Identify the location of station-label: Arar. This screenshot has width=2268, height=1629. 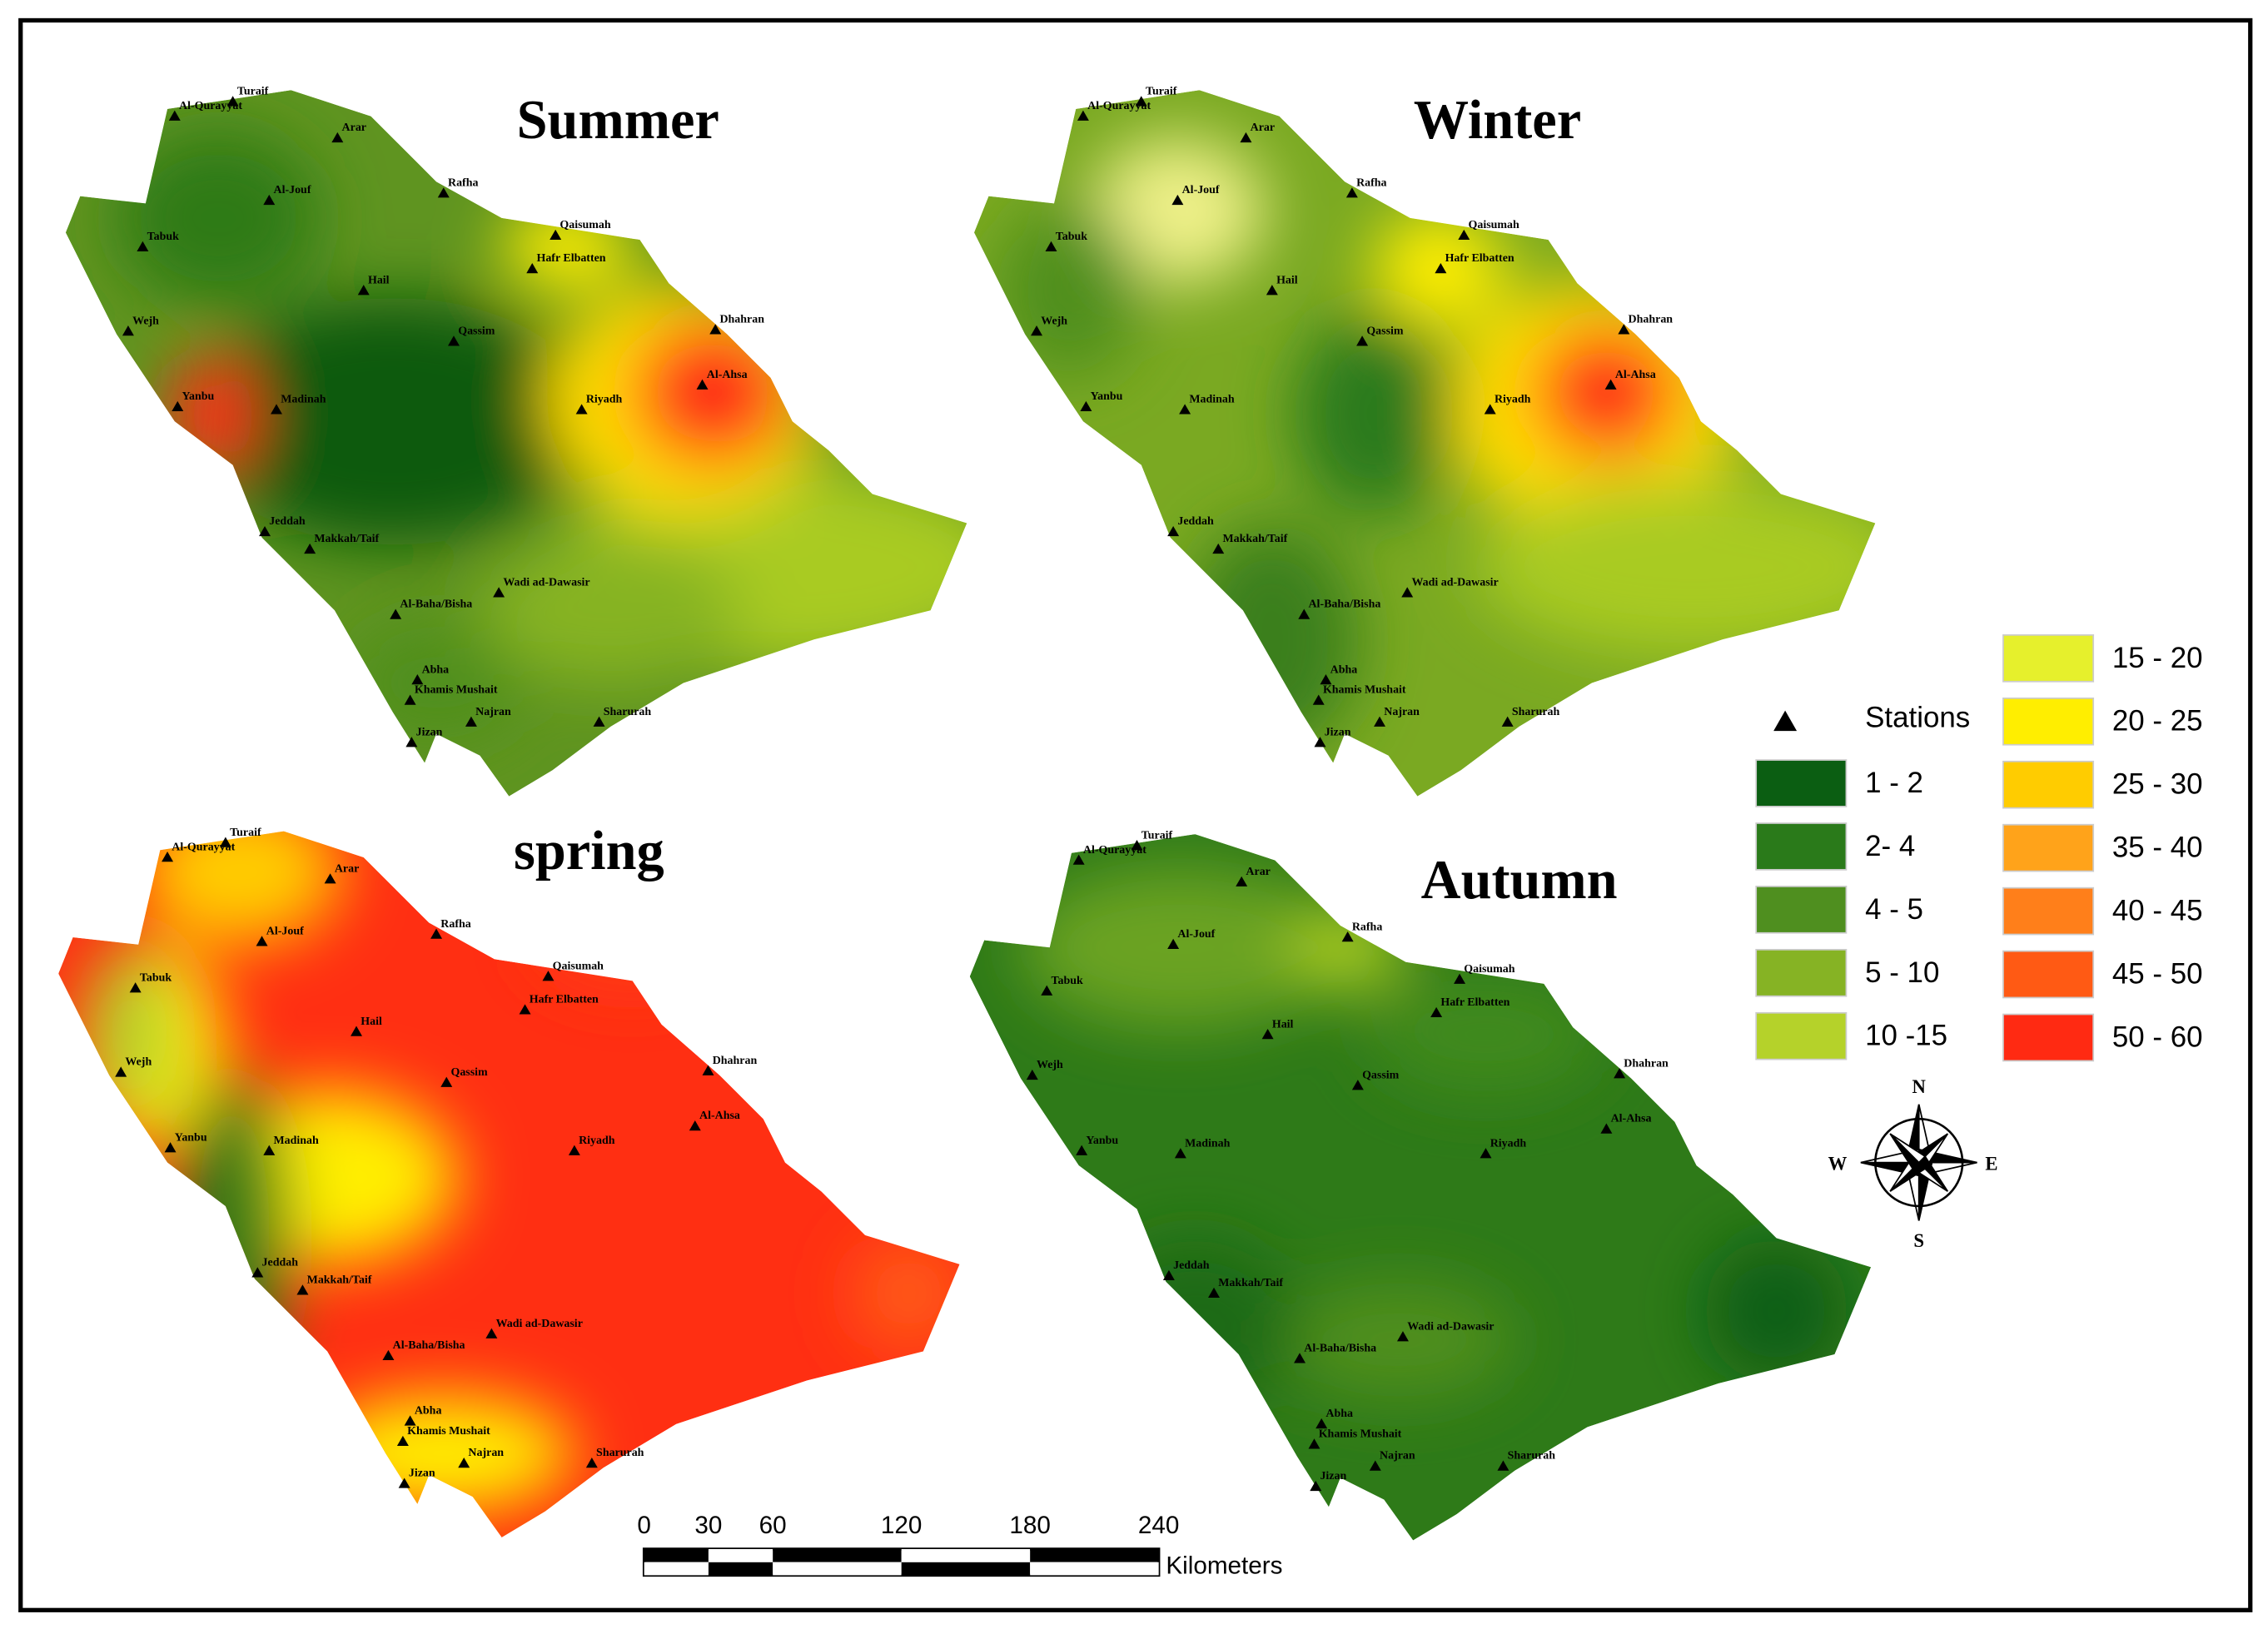
(1263, 128).